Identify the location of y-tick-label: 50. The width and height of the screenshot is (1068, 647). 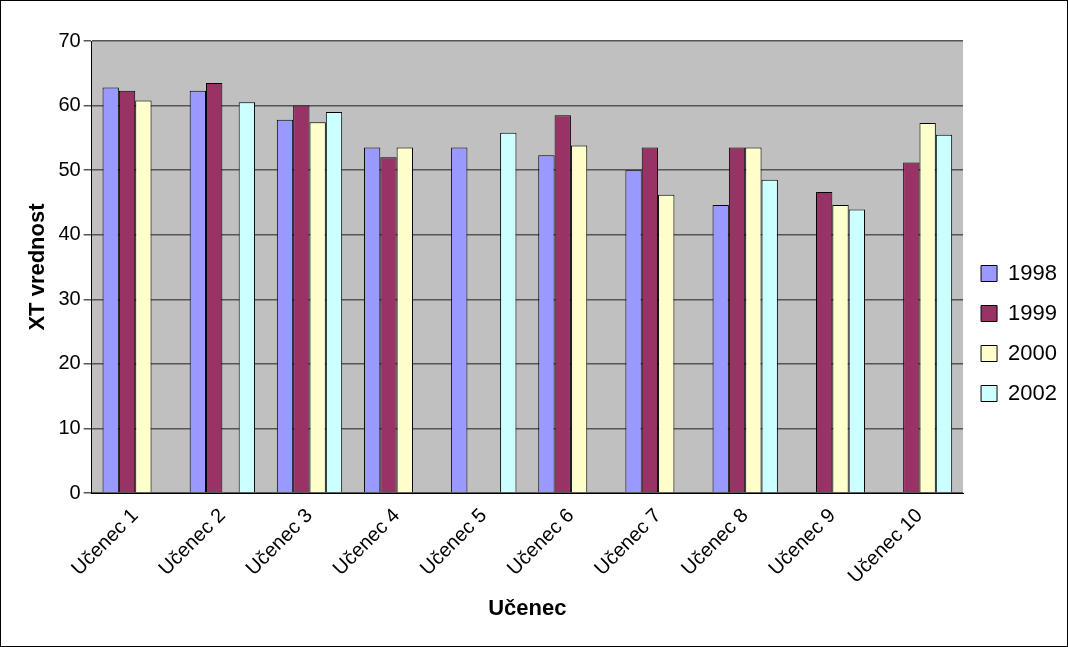
(69, 168).